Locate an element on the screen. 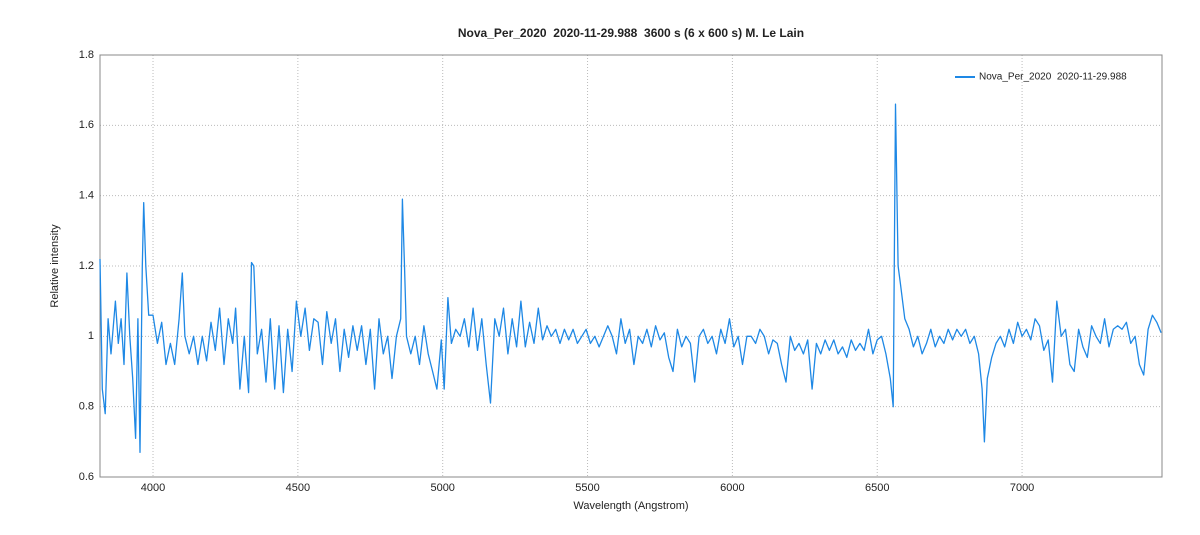 Image resolution: width=1200 pixels, height=535 pixels. y-tick-label: 1.4 is located at coordinates (86, 196).